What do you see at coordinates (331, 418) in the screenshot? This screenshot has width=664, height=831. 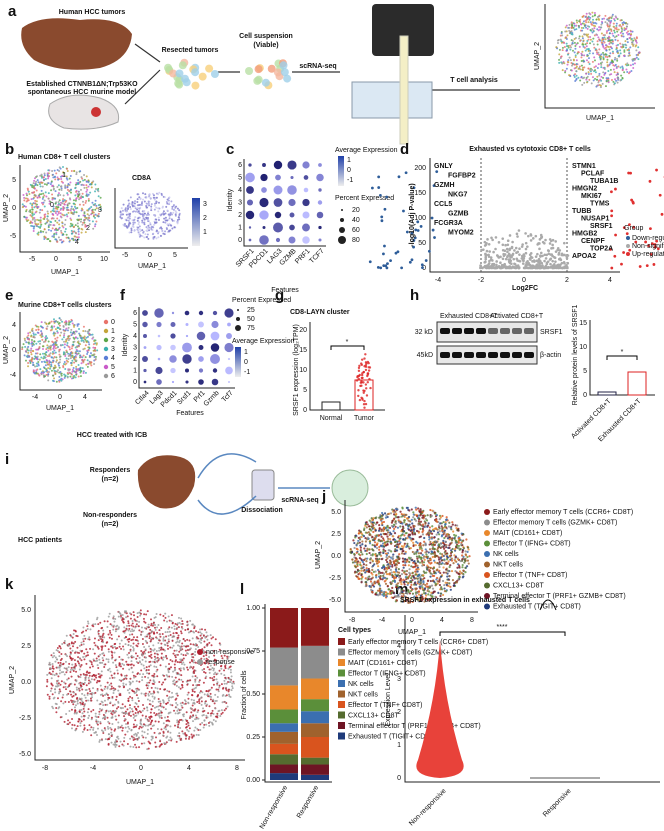 I see `label: Normal` at bounding box center [331, 418].